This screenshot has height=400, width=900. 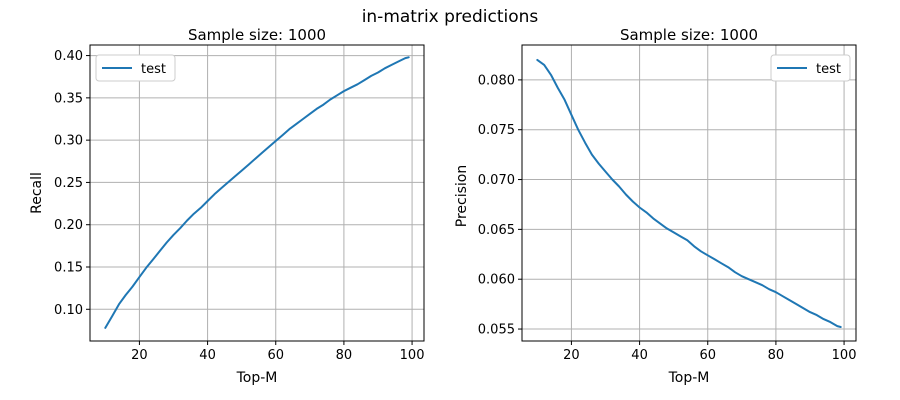 I want to click on recall-legend: test, so click(x=135, y=68).